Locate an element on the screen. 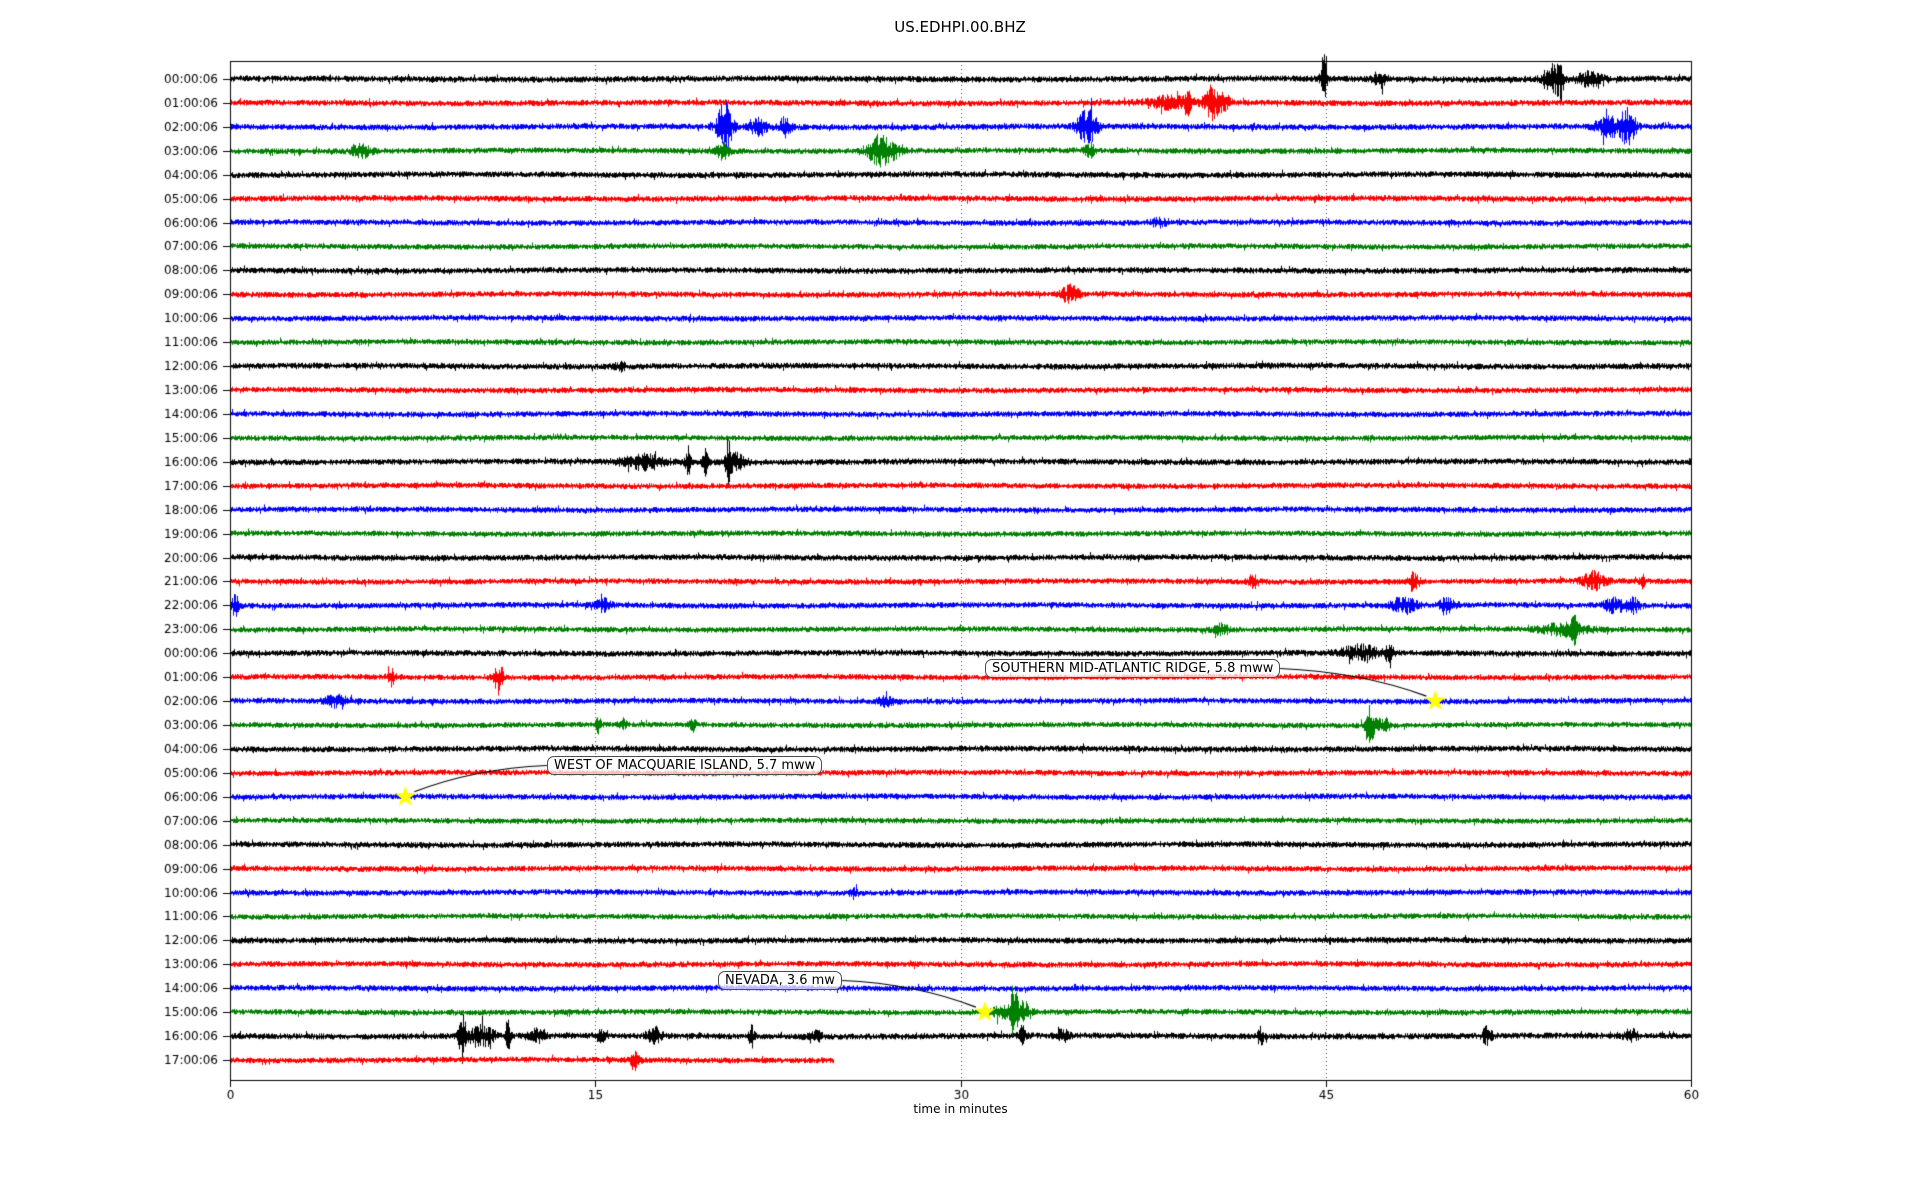 The width and height of the screenshot is (1920, 1200). event-annotation-southern-mid-atlantic-ridge: SOUTHERN MID-ATLANTIC RIDGE, 5.8 mww is located at coordinates (1133, 668).